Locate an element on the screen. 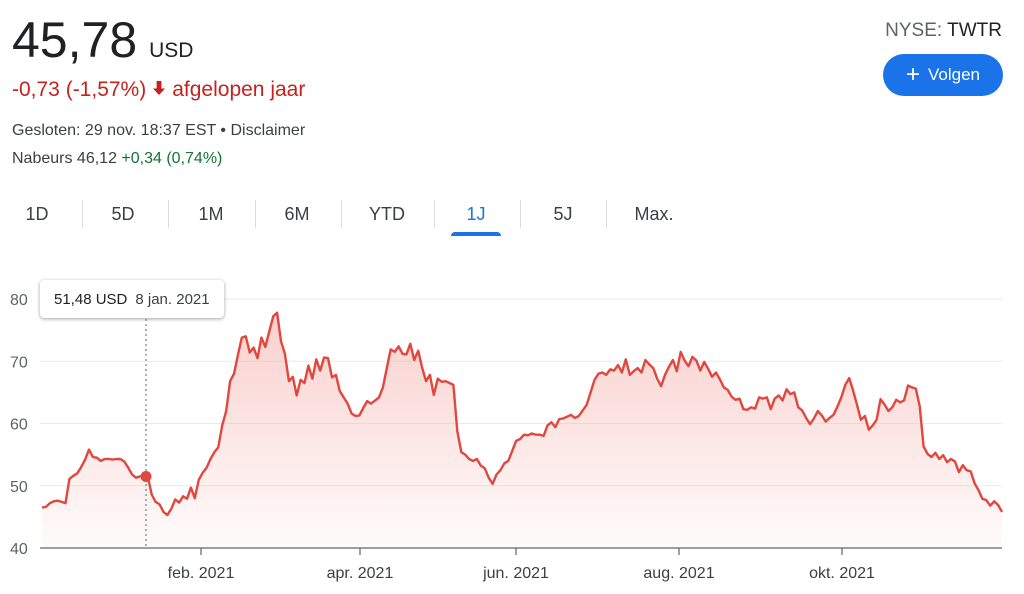 This screenshot has height=594, width=1024. plus-icon: + is located at coordinates (912, 74).